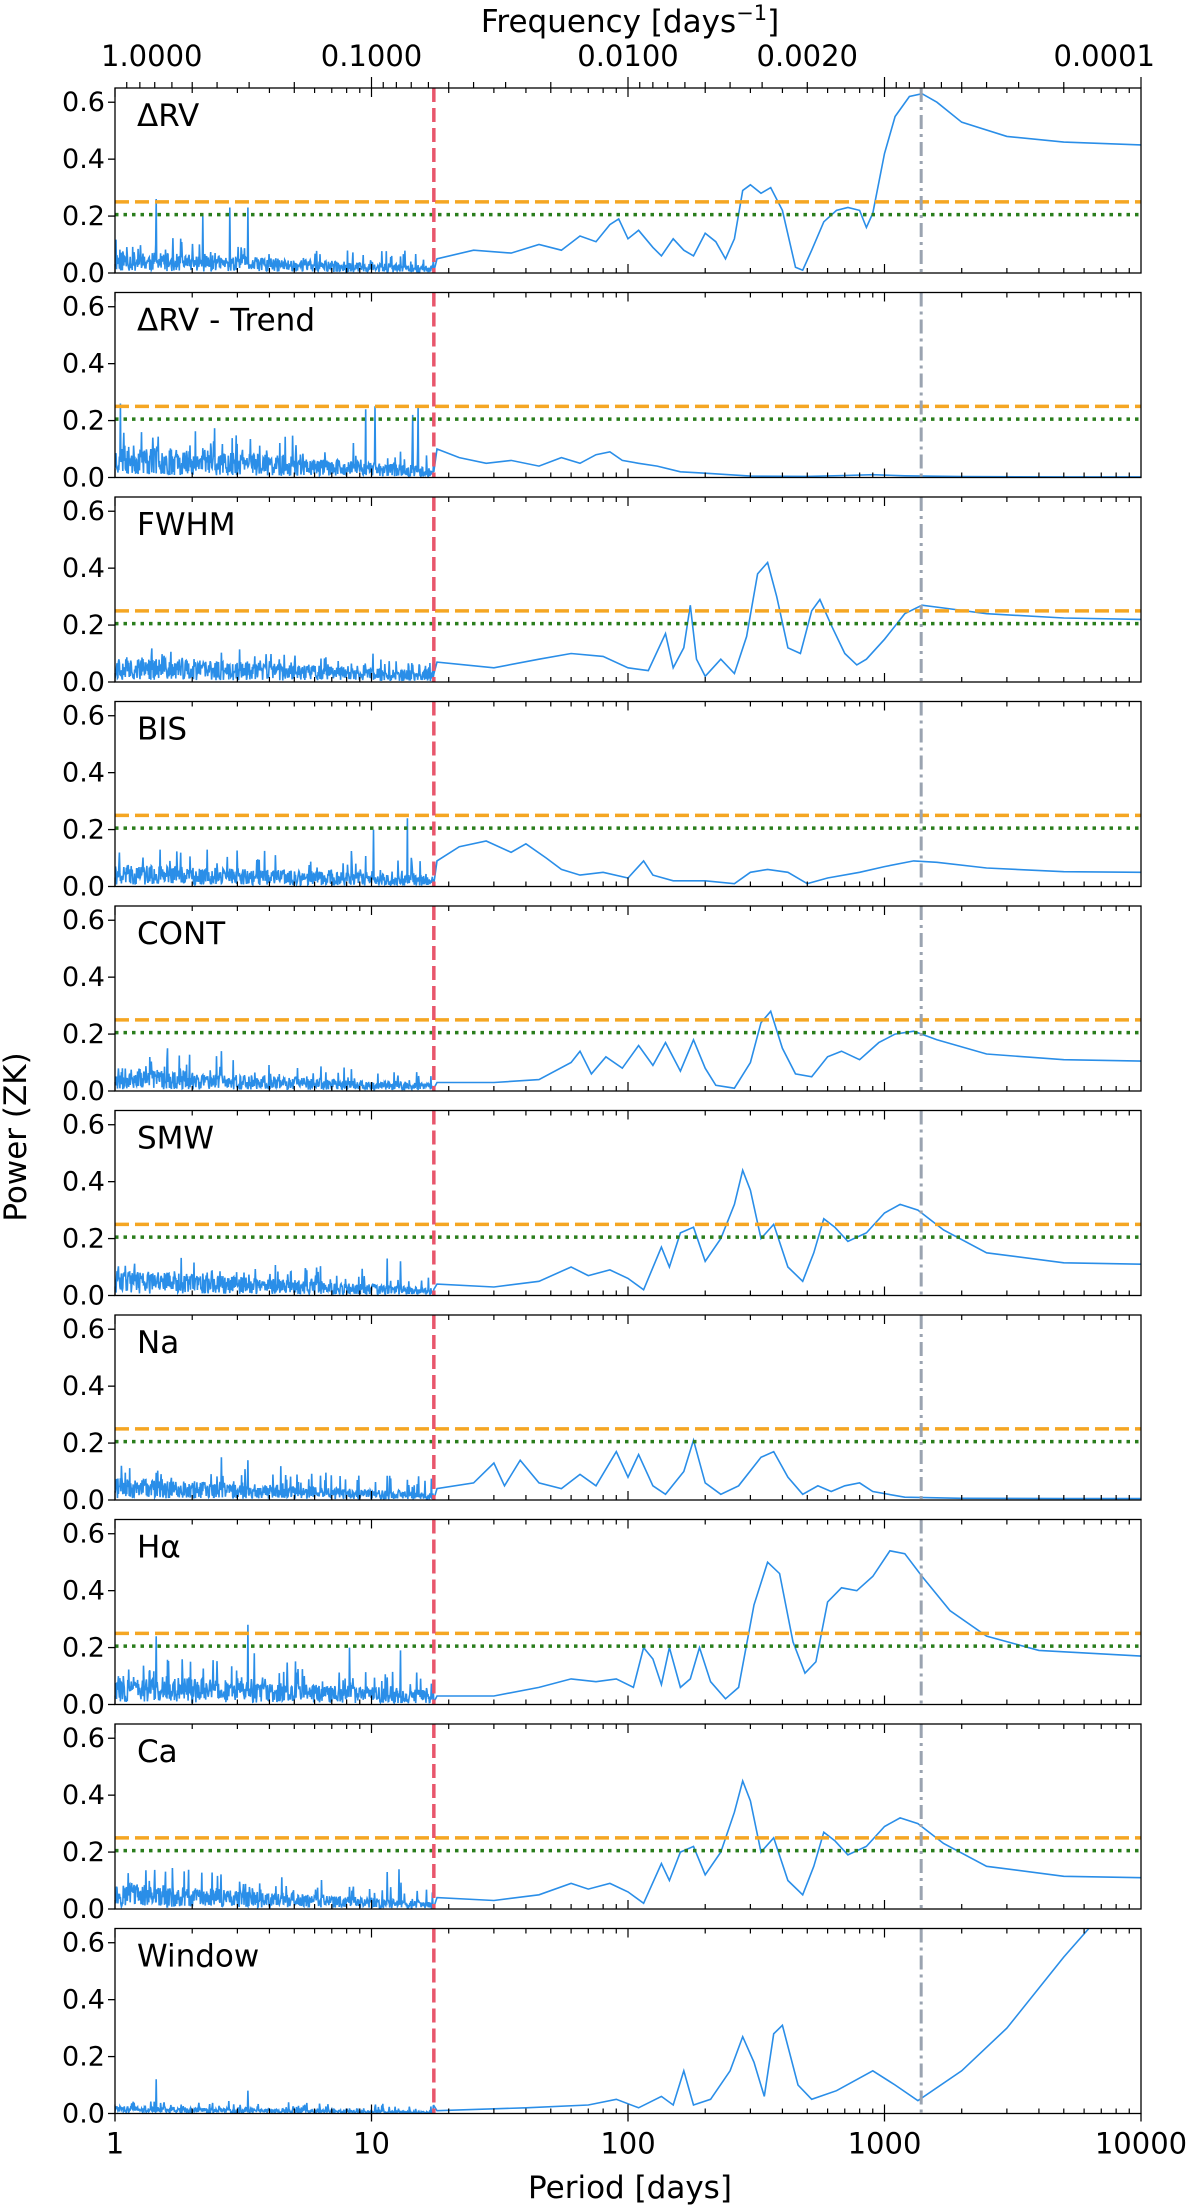 The width and height of the screenshot is (1200, 2207). What do you see at coordinates (630, 2188) in the screenshot?
I see `x-axis-label: Period [days]` at bounding box center [630, 2188].